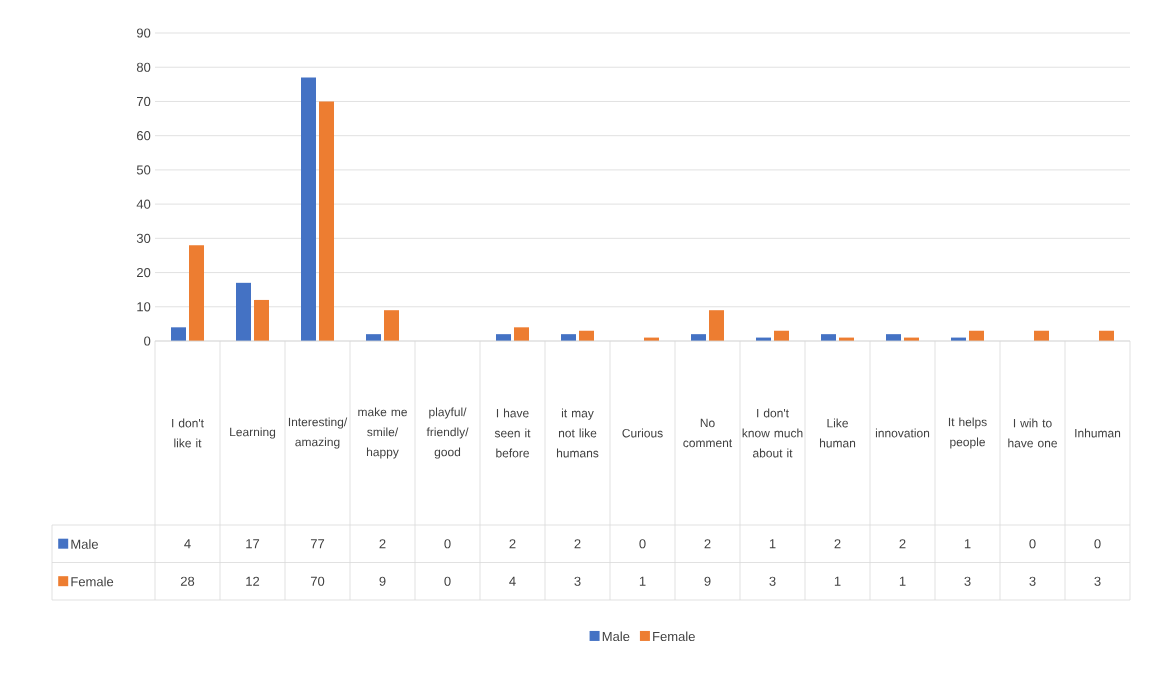  What do you see at coordinates (144, 272) in the screenshot?
I see `y-tick-label: 20` at bounding box center [144, 272].